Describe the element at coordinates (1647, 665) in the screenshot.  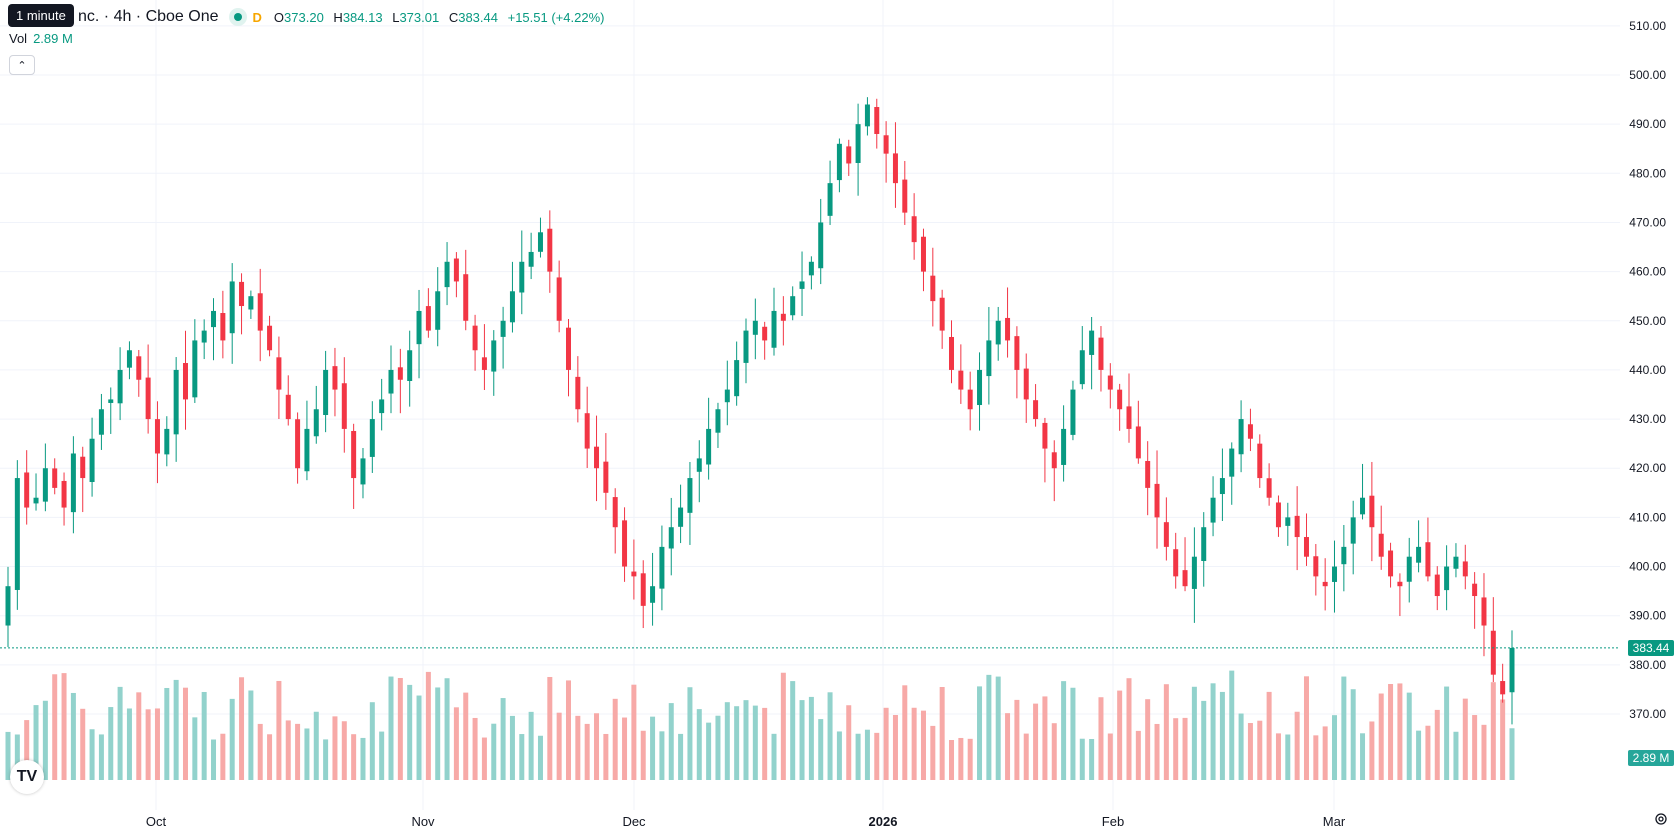
I see `y-tick-label: 380.00` at that location.